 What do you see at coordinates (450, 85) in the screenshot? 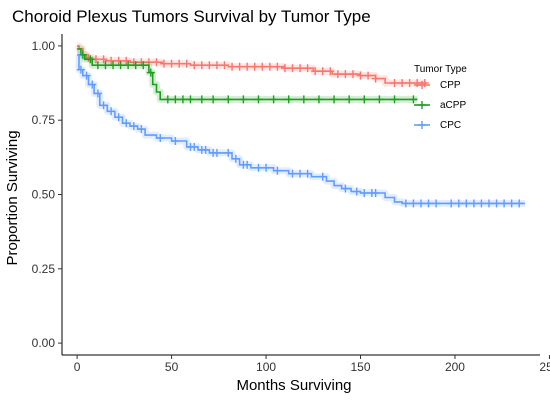
I see `legend-label-cpp: CPP` at bounding box center [450, 85].